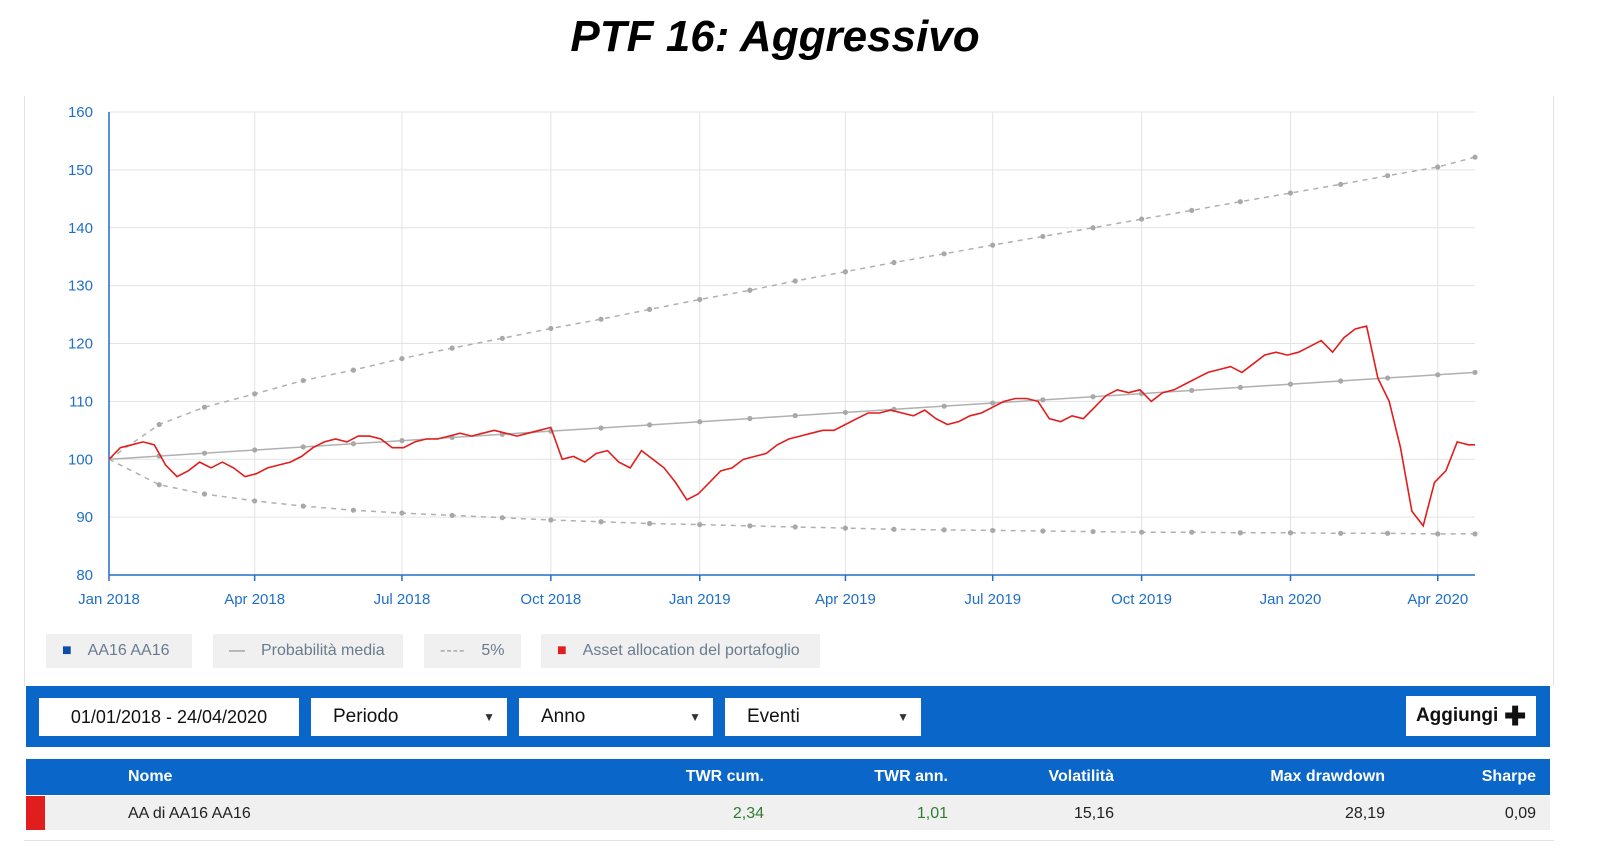  Describe the element at coordinates (84, 575) in the screenshot. I see `y-tick-label: 80` at that location.